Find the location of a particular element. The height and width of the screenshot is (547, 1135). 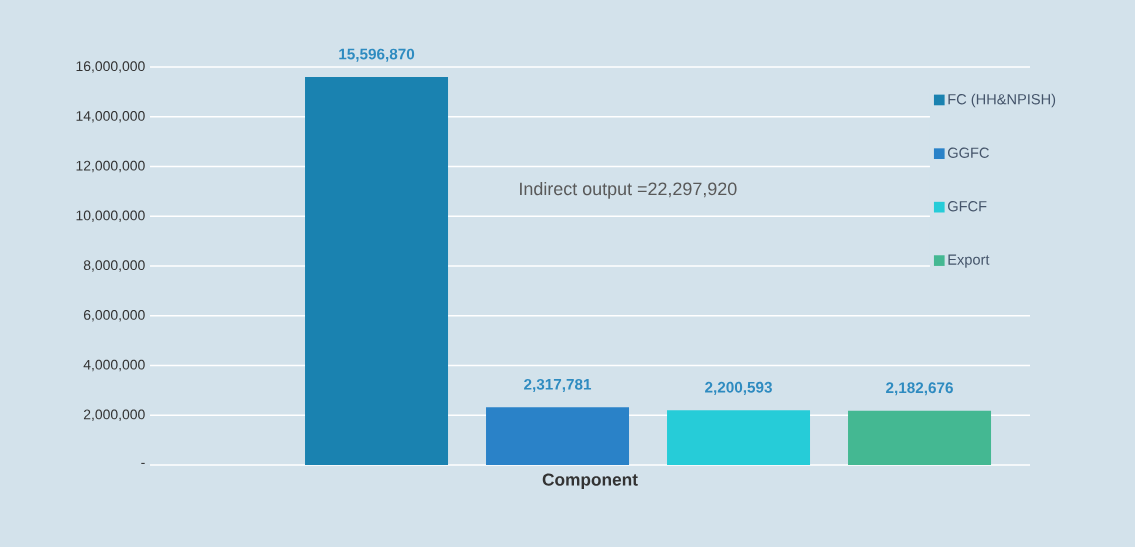

legend-label: GGFC is located at coordinates (968, 152).